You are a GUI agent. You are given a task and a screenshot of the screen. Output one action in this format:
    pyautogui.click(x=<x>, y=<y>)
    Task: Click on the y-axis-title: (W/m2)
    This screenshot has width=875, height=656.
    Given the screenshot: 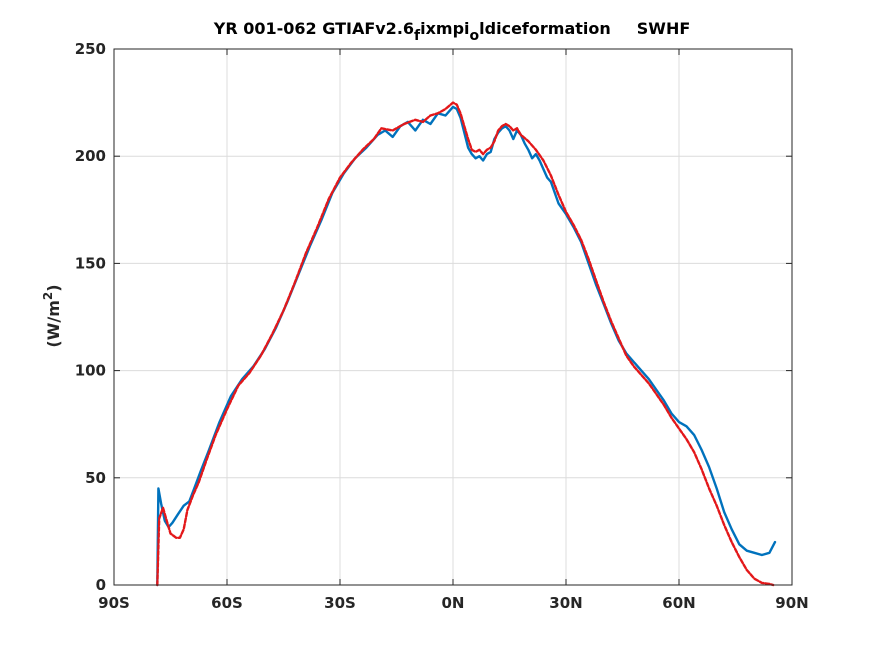 What is the action you would take?
    pyautogui.click(x=52, y=315)
    